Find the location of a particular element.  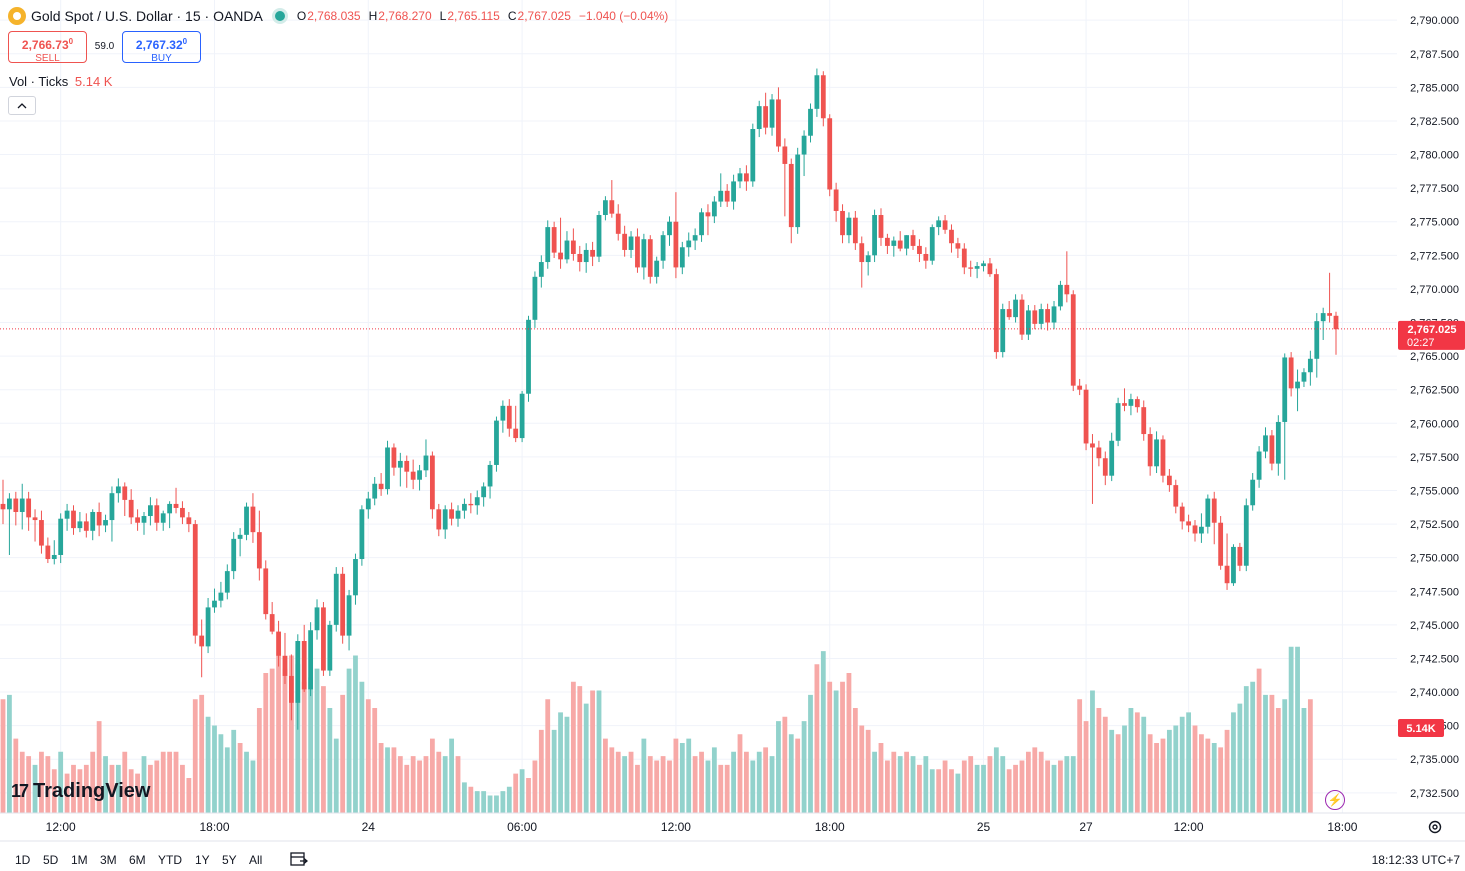

low-value: 2,765.115 is located at coordinates (473, 16).